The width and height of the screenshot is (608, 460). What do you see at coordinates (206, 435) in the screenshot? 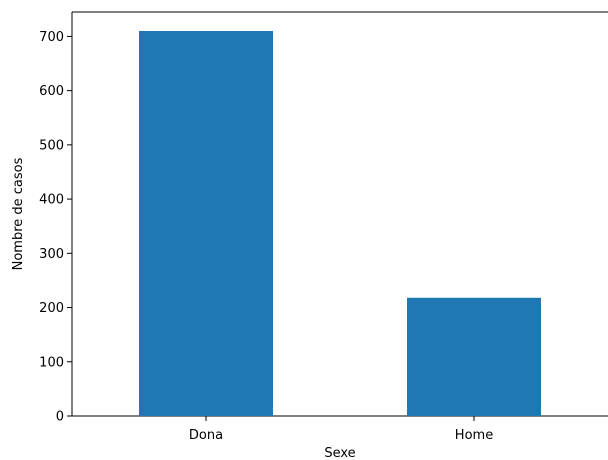
I see `x-tick-label-dona: Dona` at bounding box center [206, 435].